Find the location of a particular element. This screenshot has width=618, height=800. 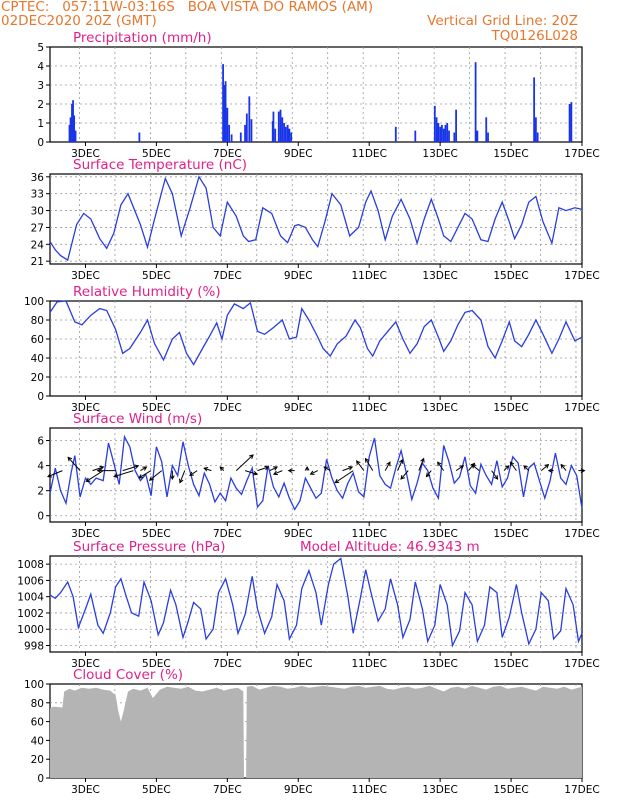

series-line-temp is located at coordinates (316, 218).